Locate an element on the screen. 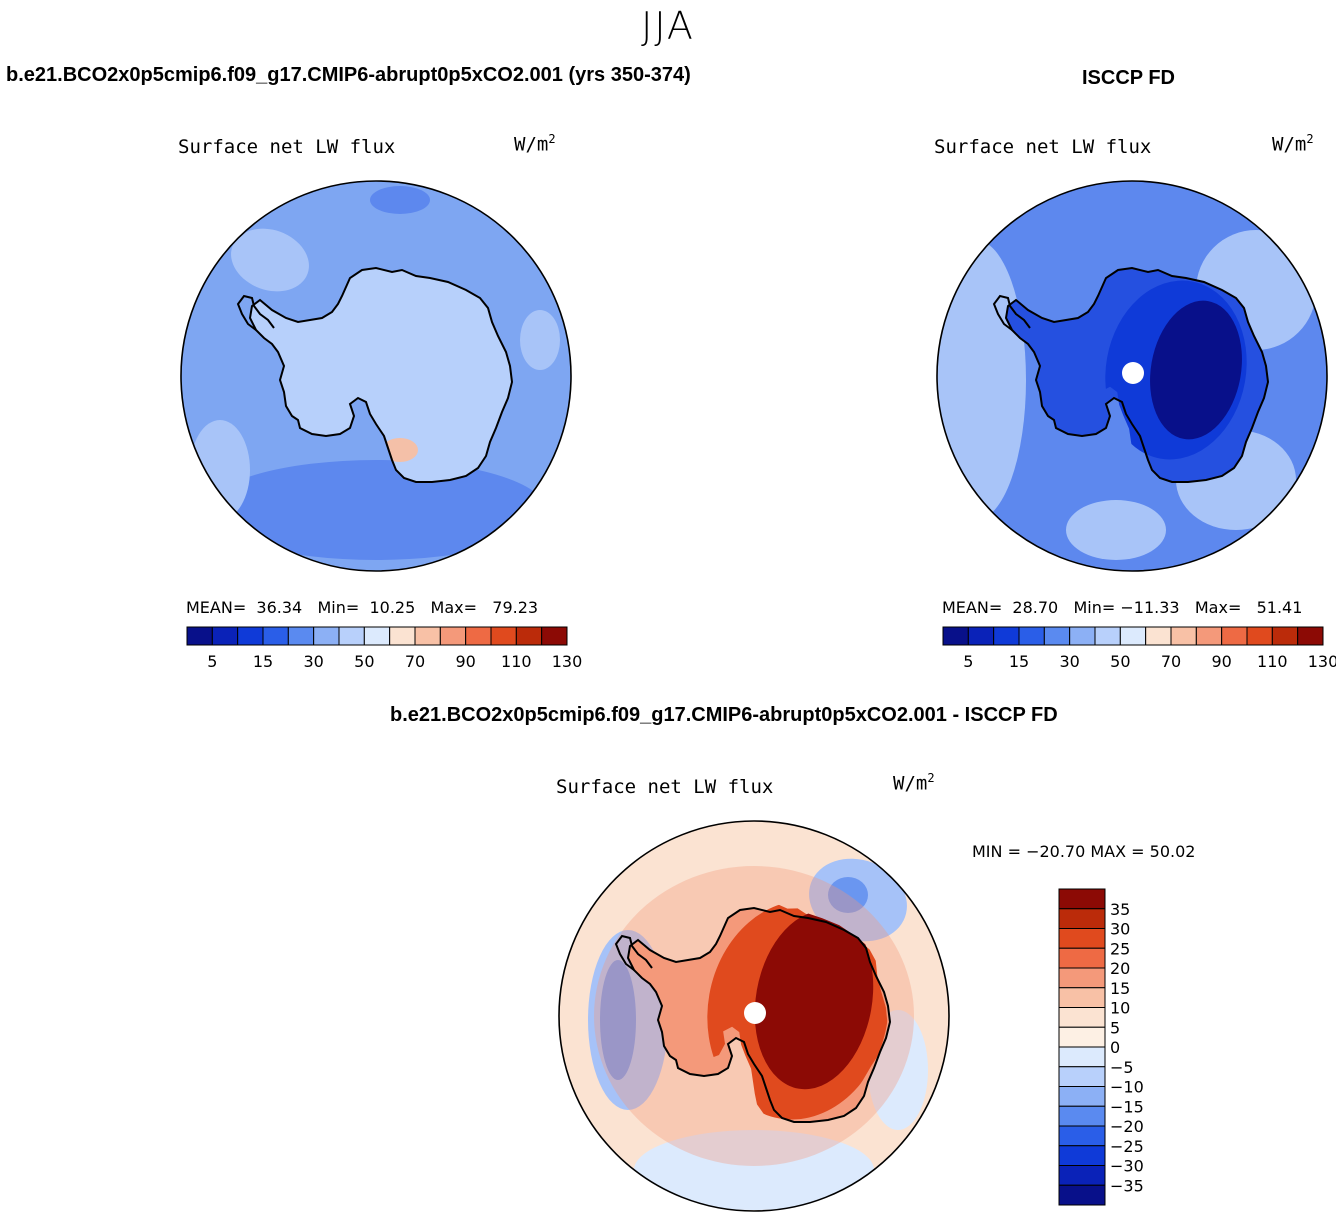 The height and width of the screenshot is (1217, 1336). diff-polar-map is located at coordinates (754, 1016).